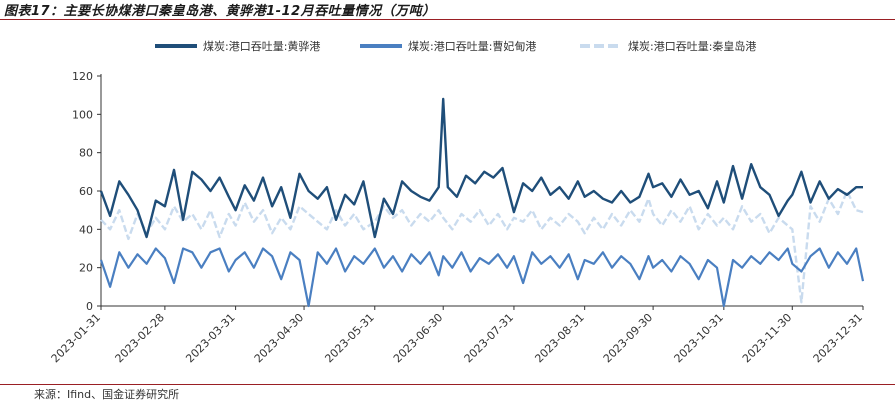 This screenshot has height=407, width=895. What do you see at coordinates (86, 268) in the screenshot?
I see `y-tick-label: 20` at bounding box center [86, 268].